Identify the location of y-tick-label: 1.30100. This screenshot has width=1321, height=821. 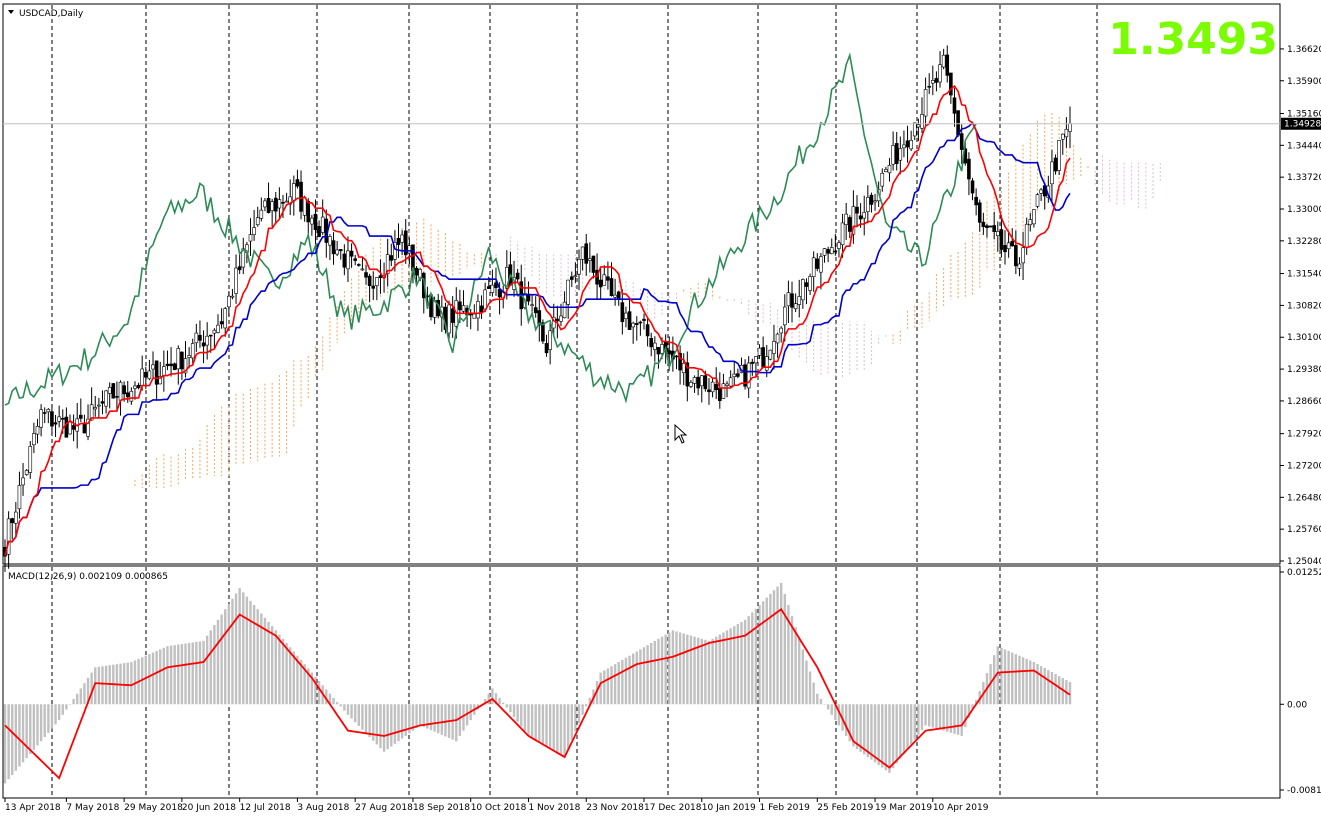
(1304, 338).